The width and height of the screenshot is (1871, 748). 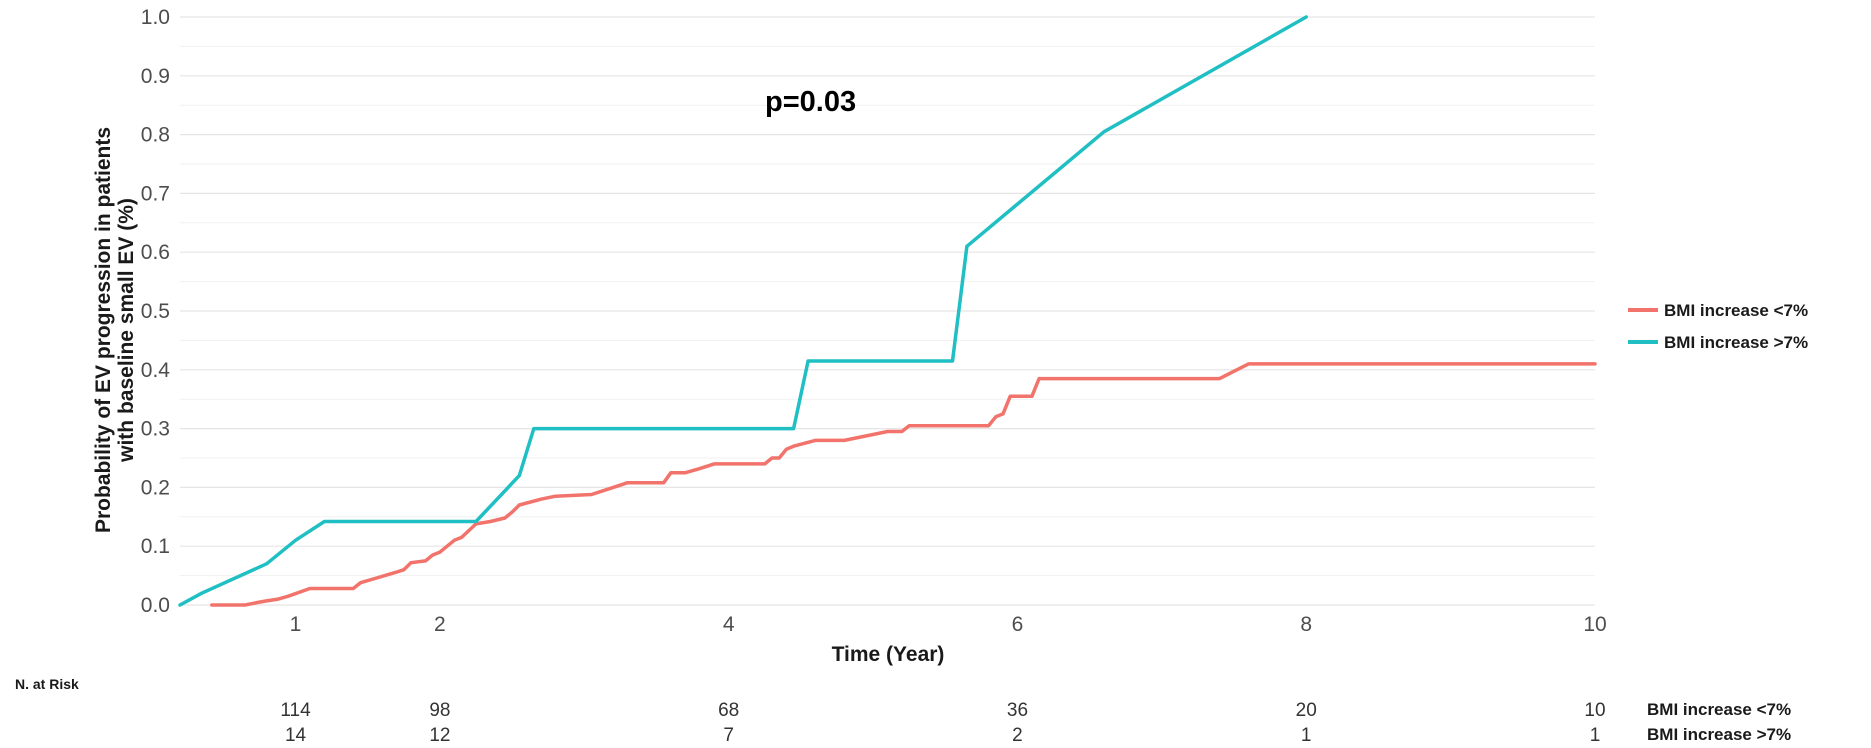 What do you see at coordinates (126, 330) in the screenshot?
I see `y-axis-title-line-2: with baseline small EV (%)` at bounding box center [126, 330].